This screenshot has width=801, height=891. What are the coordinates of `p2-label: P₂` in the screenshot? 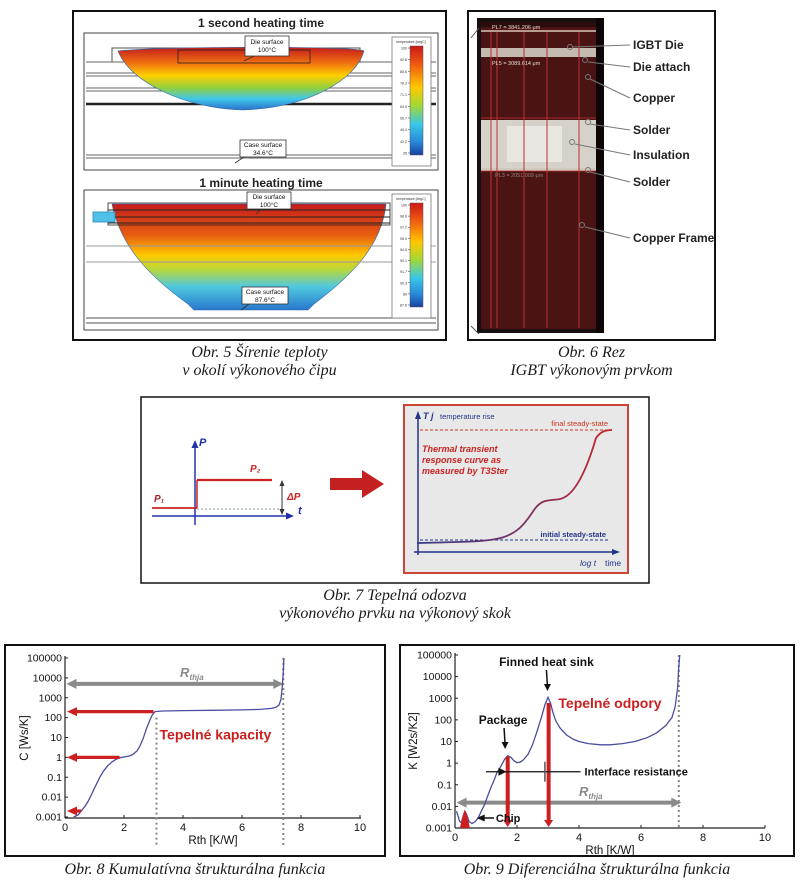 It's located at (255, 469).